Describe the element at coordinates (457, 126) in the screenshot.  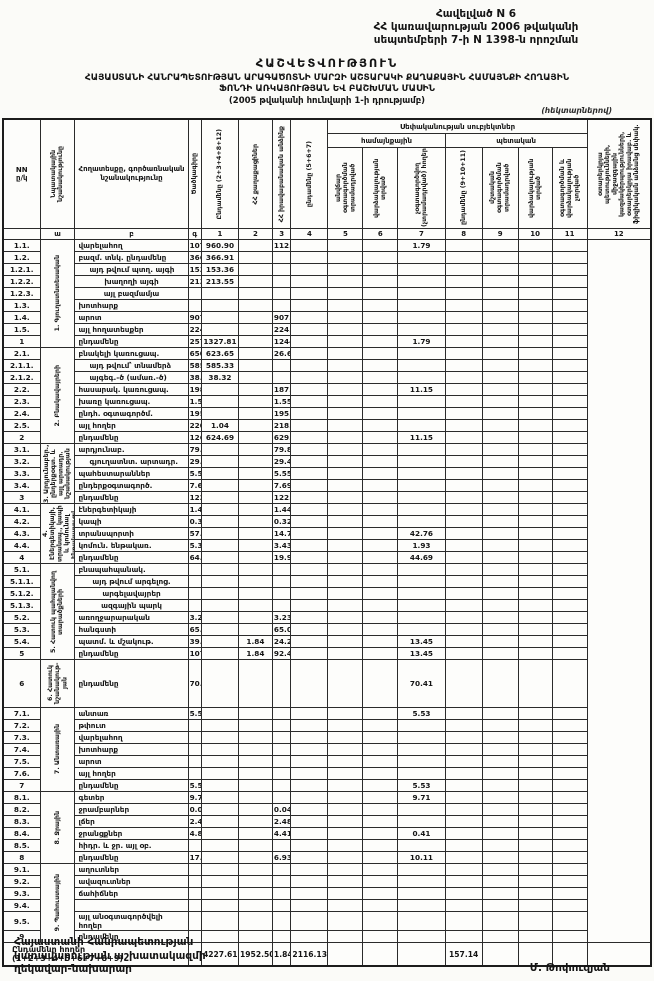
I see `group-header-ownership: Սեփականության սուբյեկտներ` at that location.